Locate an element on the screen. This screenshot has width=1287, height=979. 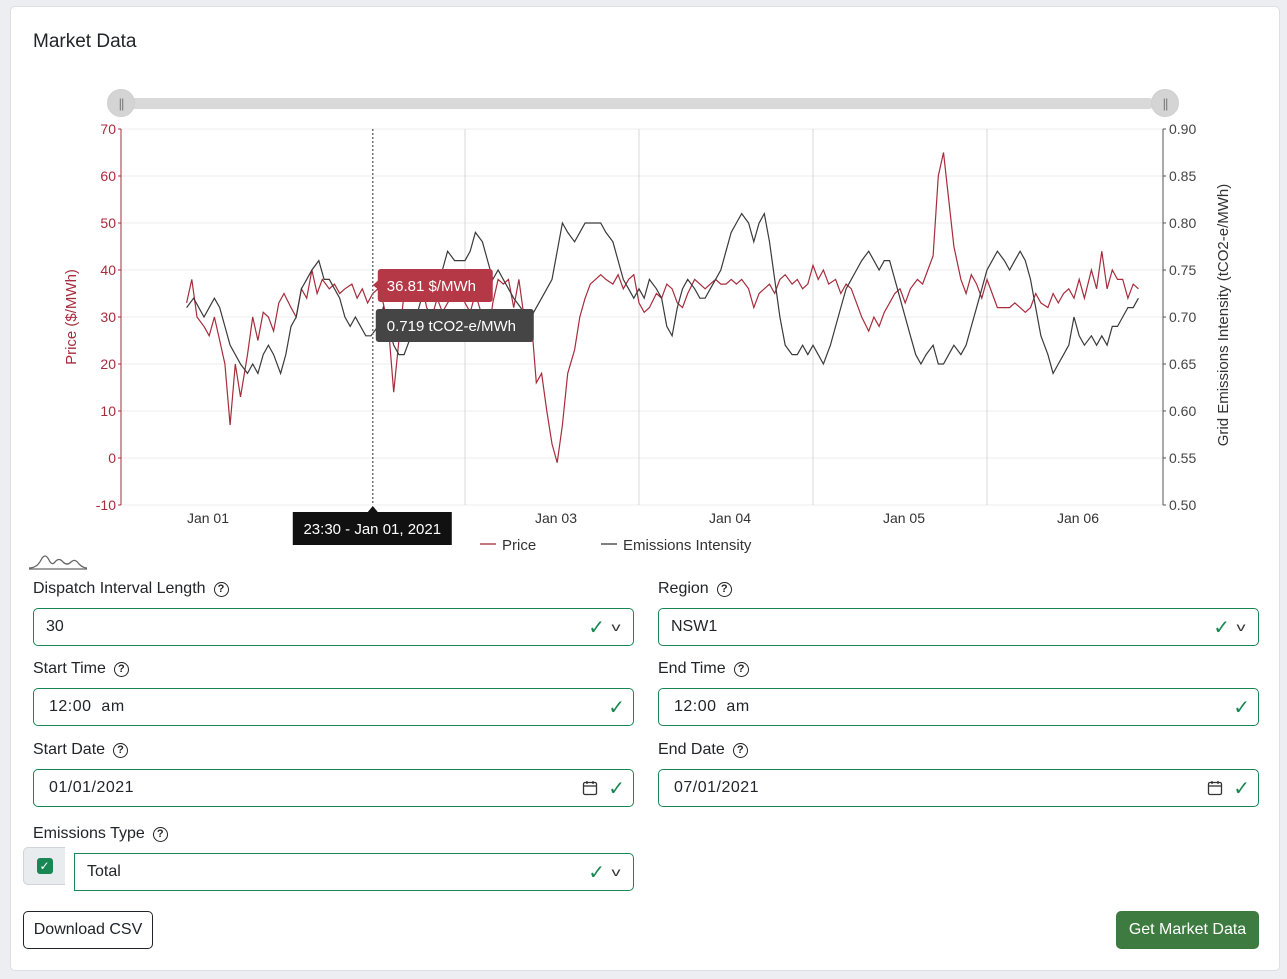
region-select: NSW1 ✓ v is located at coordinates (958, 627).